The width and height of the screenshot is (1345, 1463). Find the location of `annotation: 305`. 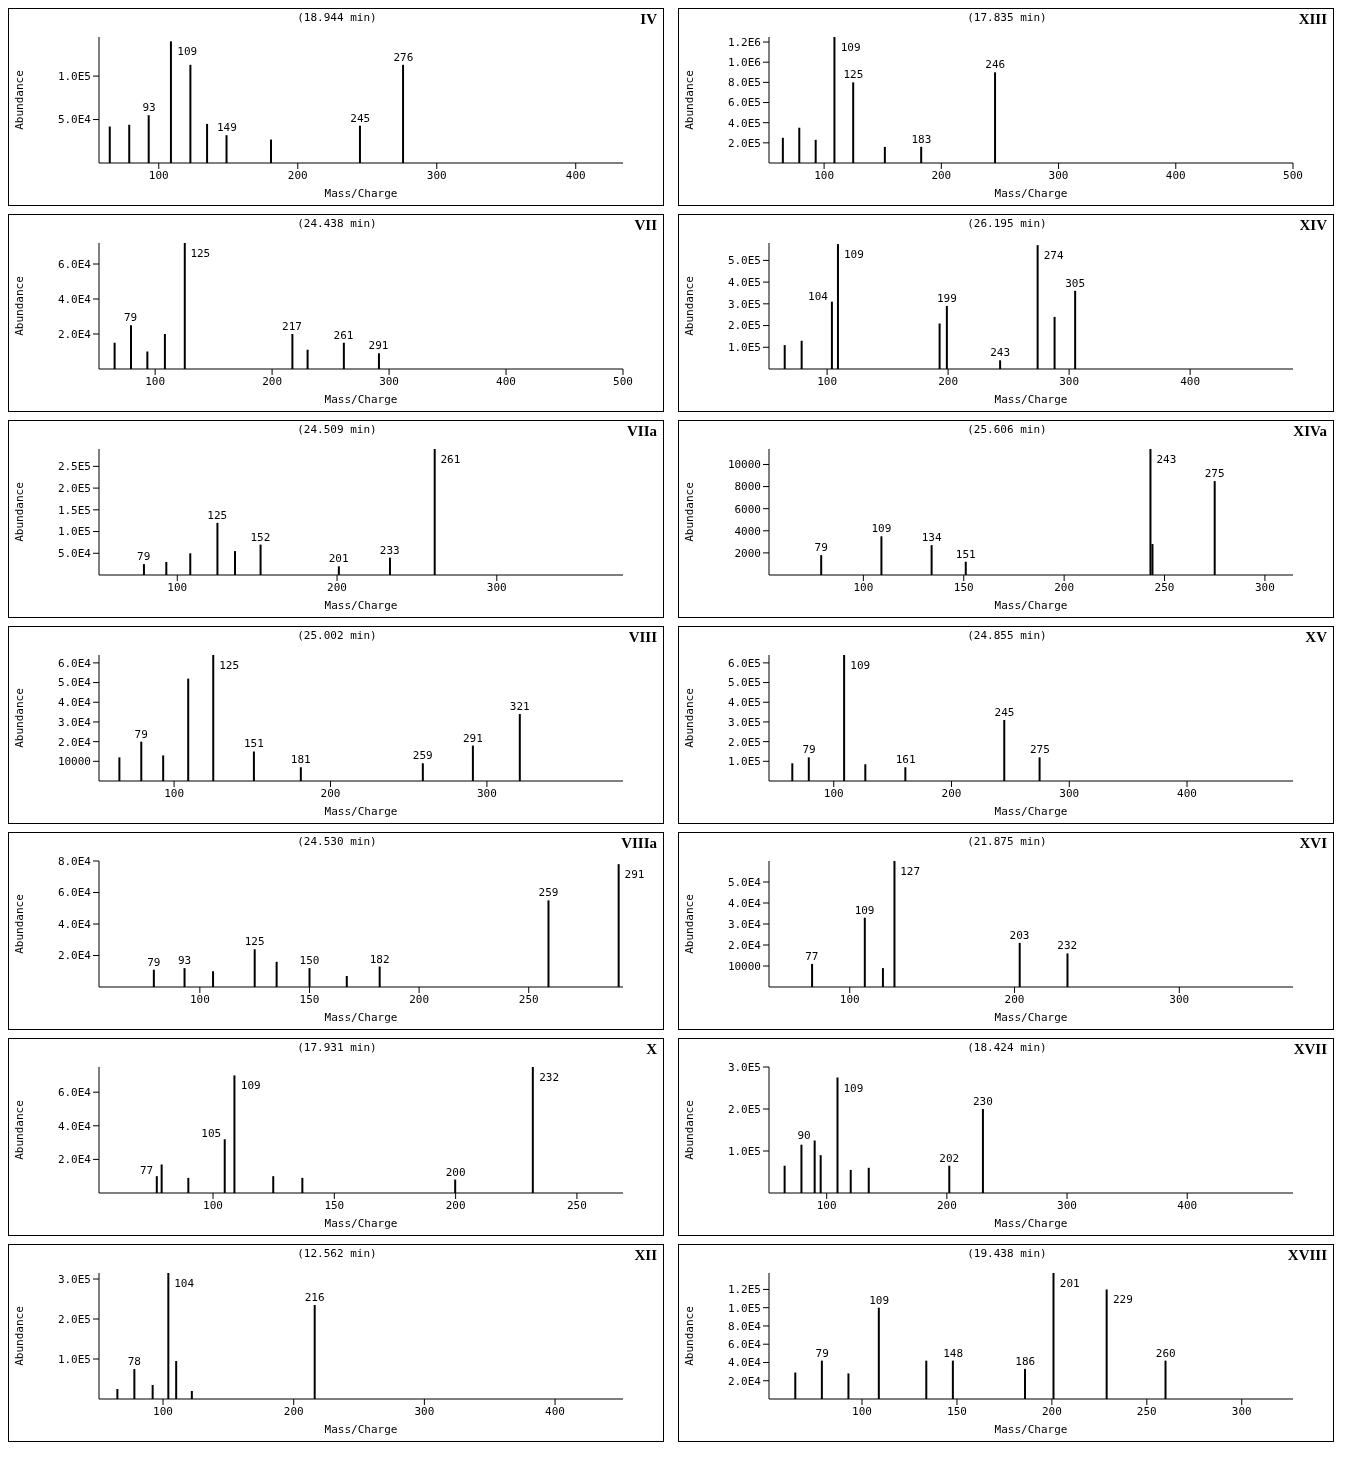

annotation: 305 is located at coordinates (1075, 283).